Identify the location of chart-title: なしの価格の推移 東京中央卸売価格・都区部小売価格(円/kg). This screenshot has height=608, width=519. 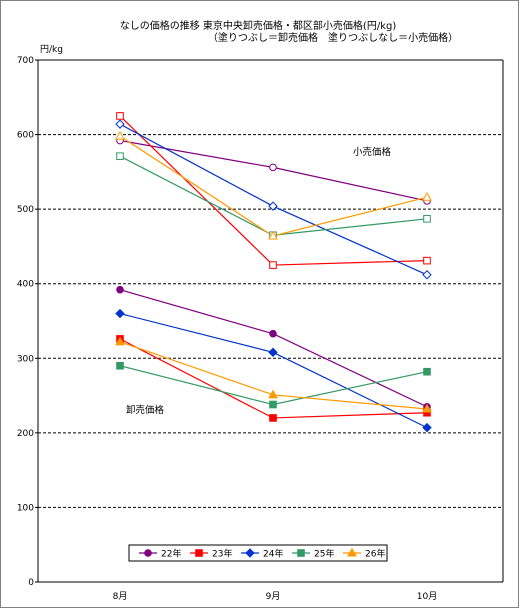
(258, 25).